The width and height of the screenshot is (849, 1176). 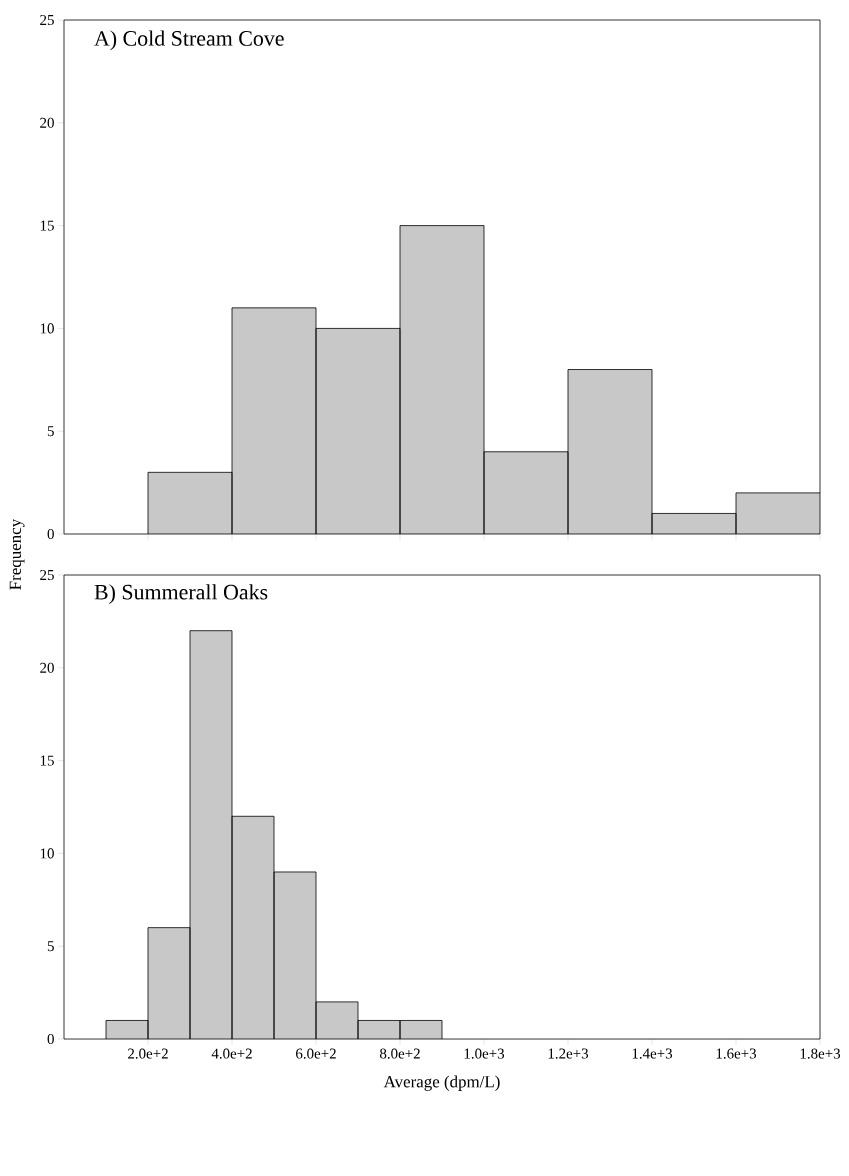 What do you see at coordinates (399, 1053) in the screenshot?
I see `x-tick-label: 8.0e+2` at bounding box center [399, 1053].